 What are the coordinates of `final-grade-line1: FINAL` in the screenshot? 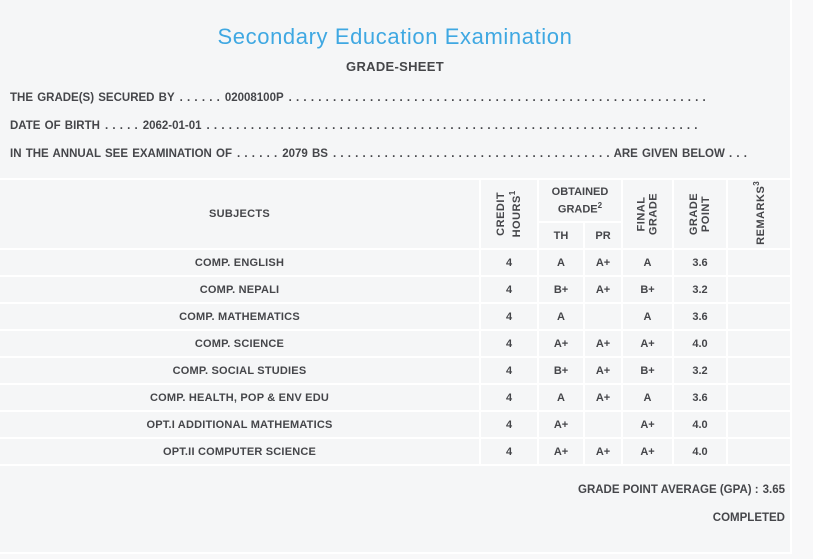 It's located at (641, 214).